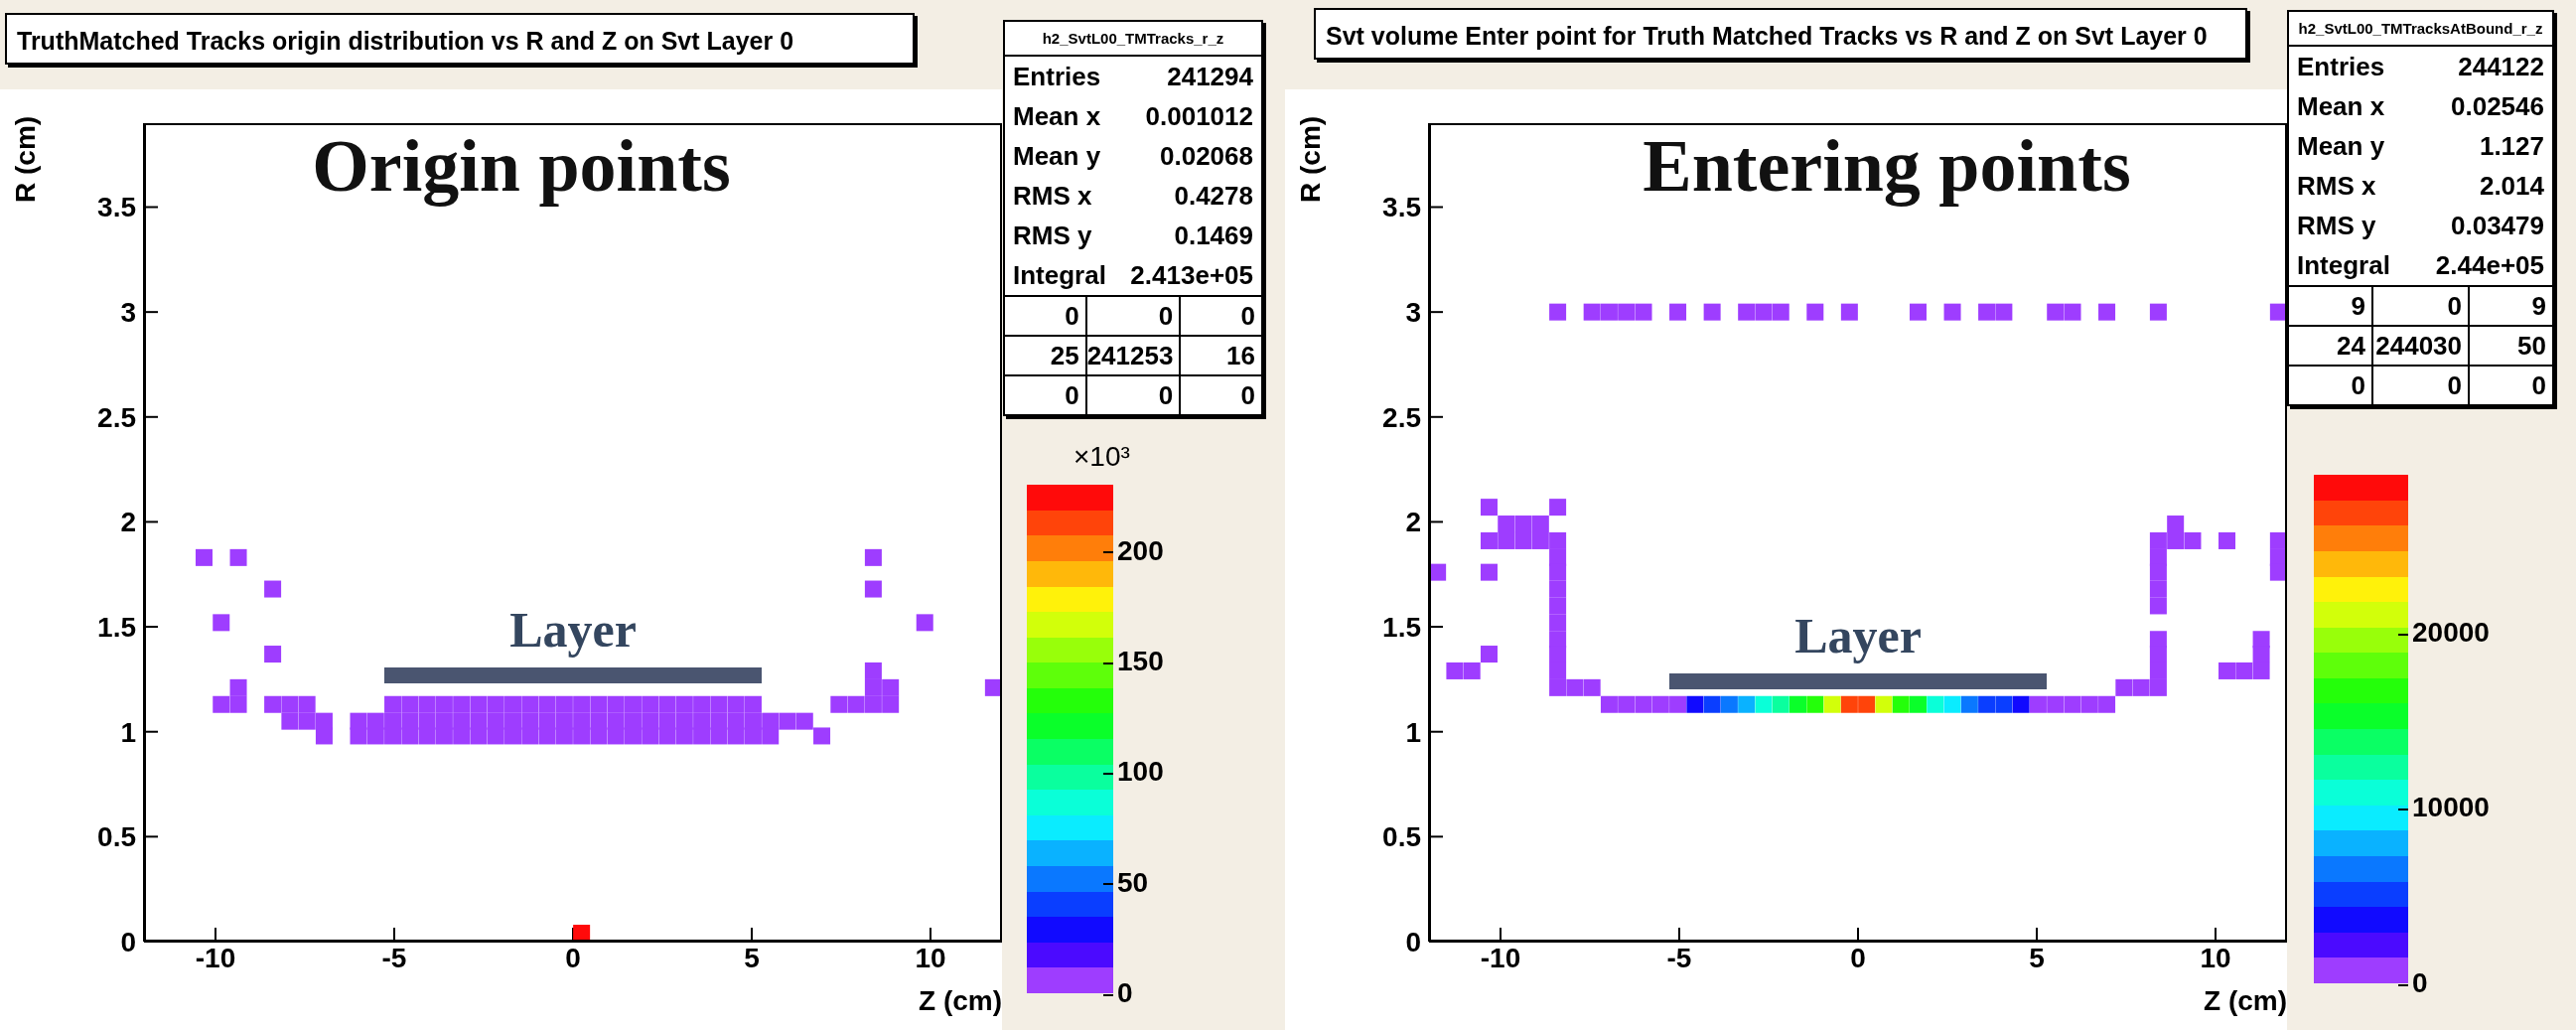  Describe the element at coordinates (521, 167) in the screenshot. I see `annotation: Origin points` at that location.